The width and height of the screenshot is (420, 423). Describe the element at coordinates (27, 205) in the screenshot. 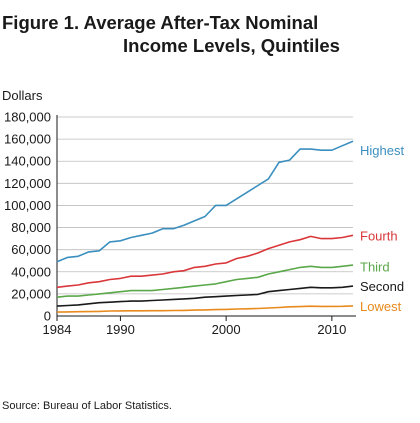

I see `y-tick-label: 100,000` at that location.